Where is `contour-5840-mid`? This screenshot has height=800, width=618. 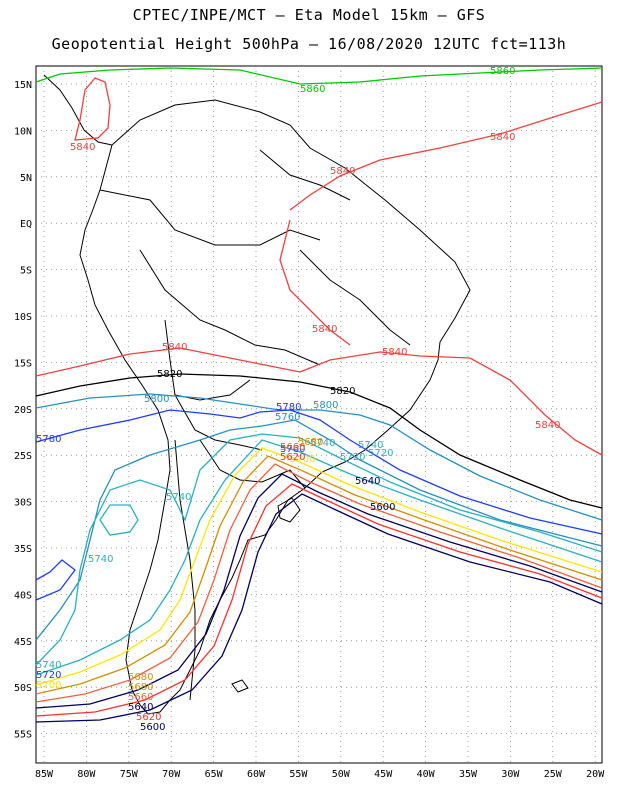 contour-5840-mid is located at coordinates (319, 401).